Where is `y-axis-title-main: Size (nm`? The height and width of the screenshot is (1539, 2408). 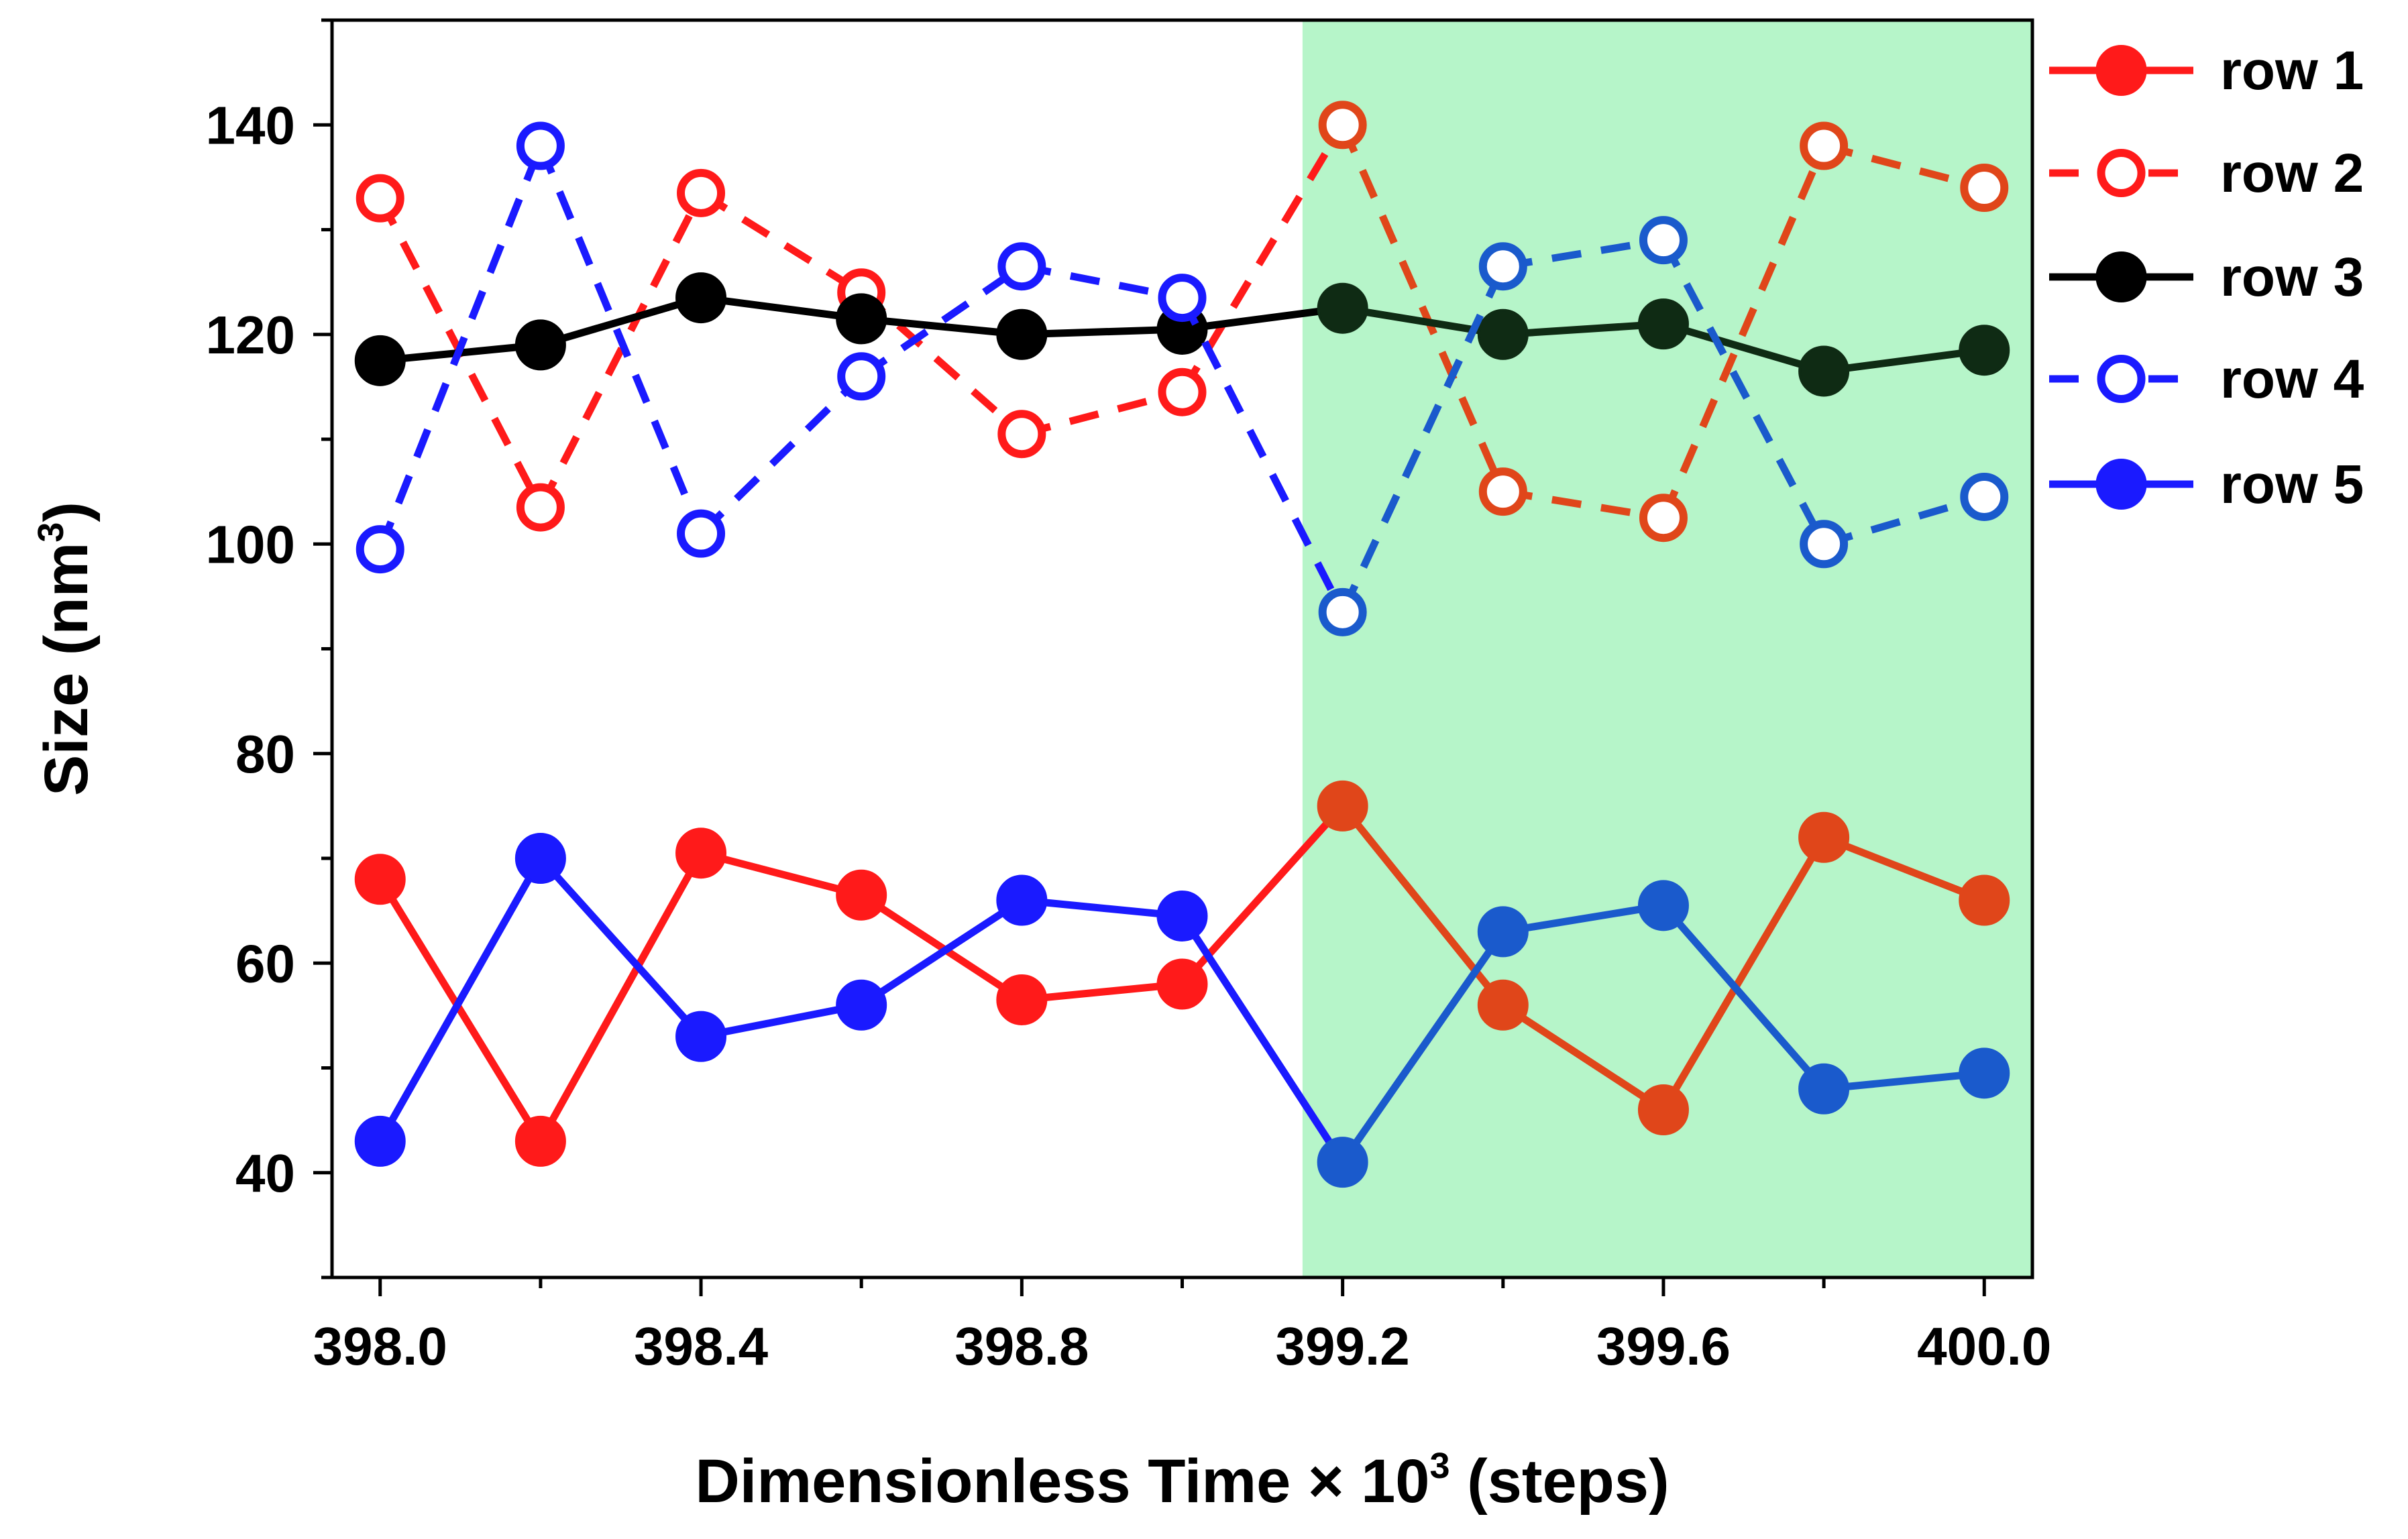
y-axis-title-main: Size (nm is located at coordinates (66, 669).